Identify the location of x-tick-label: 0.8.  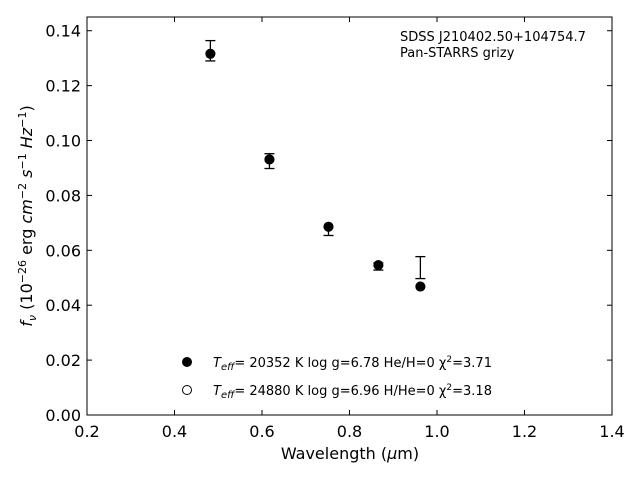
(349, 431).